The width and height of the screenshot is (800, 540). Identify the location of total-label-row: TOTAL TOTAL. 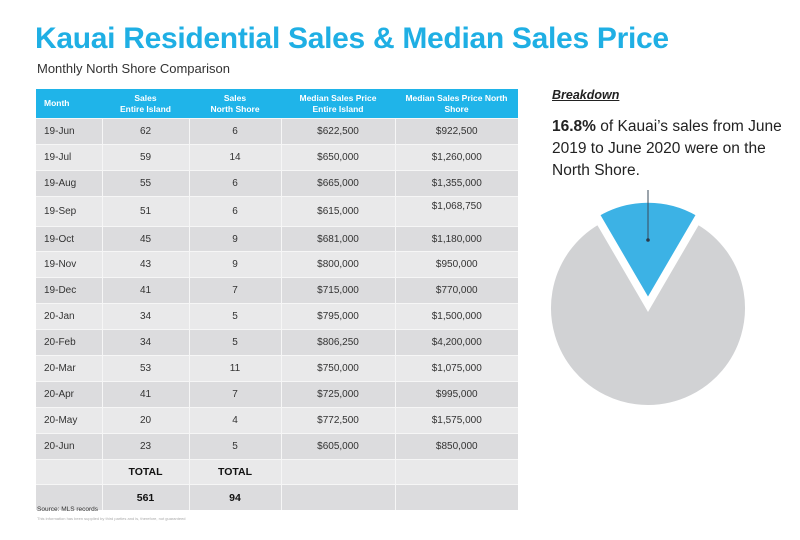
(277, 471).